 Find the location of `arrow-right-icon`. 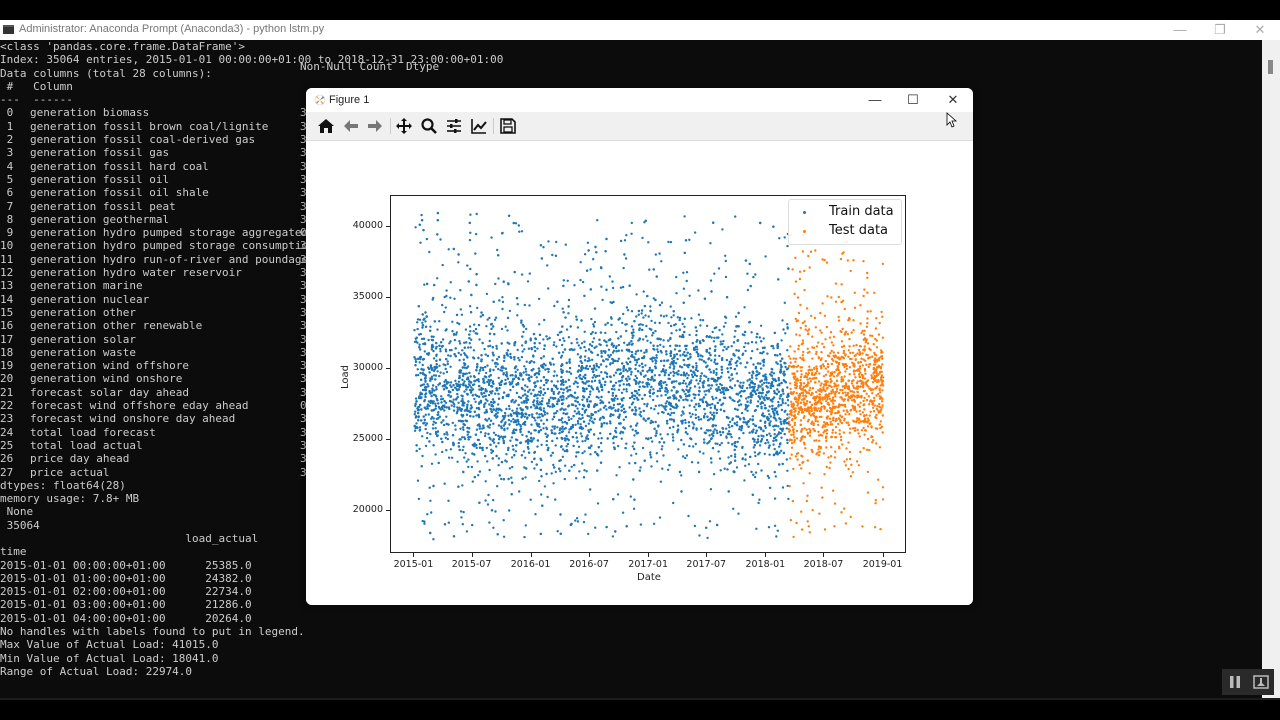

arrow-right-icon is located at coordinates (375, 126).